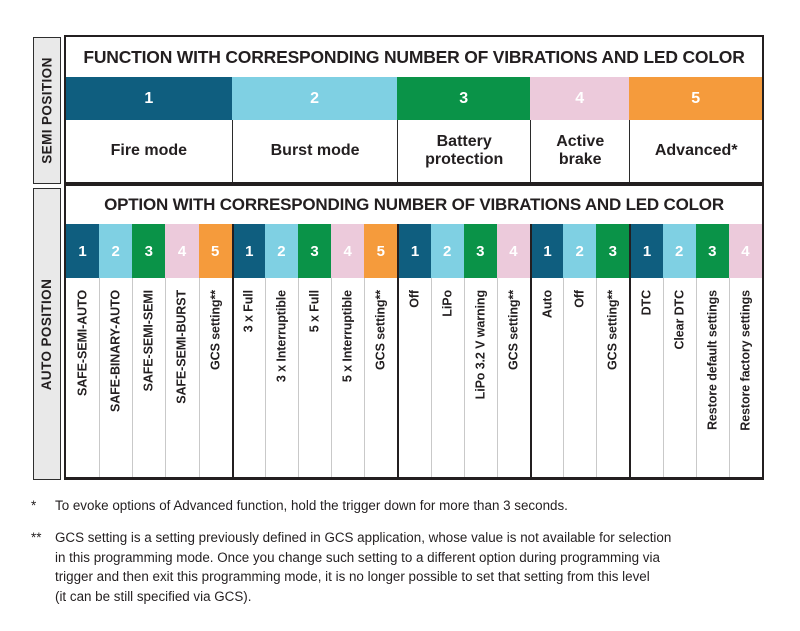  What do you see at coordinates (82, 343) in the screenshot?
I see `option-label: SAFE-SEMI-AUTO` at bounding box center [82, 343].